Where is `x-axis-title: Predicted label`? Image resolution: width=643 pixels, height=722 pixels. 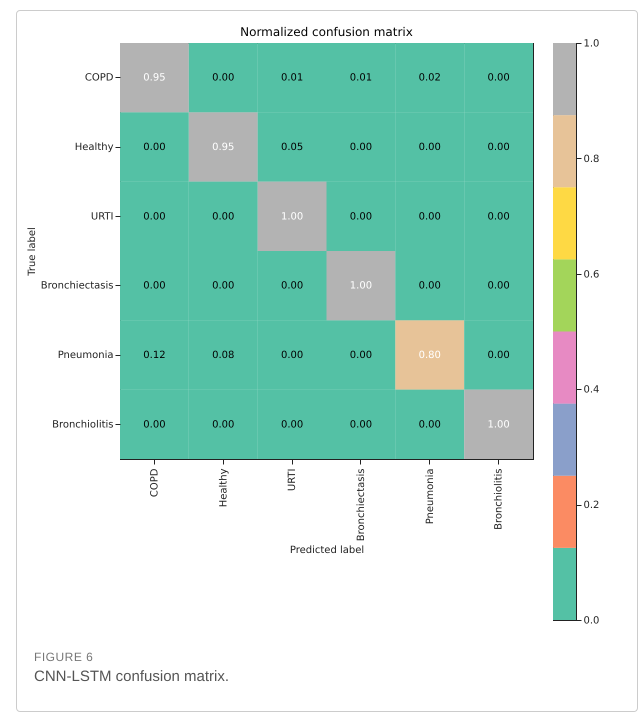 x-axis-title: Predicted label is located at coordinates (327, 550).